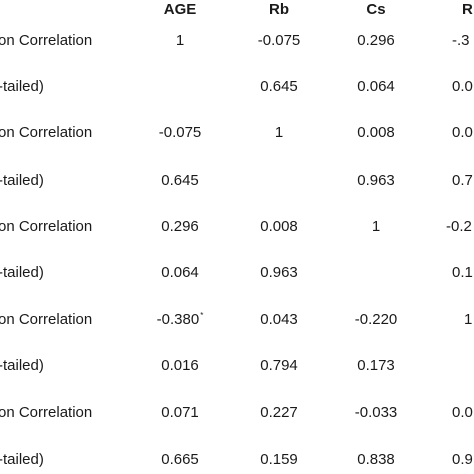 This screenshot has width=474, height=474. Describe the element at coordinates (180, 365) in the screenshot. I see `table-cell: 0.016` at that location.